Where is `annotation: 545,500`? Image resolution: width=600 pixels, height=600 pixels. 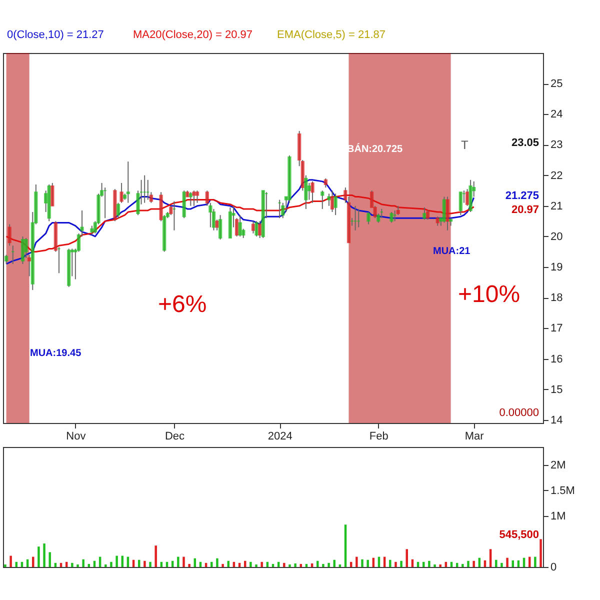 annotation: 545,500 is located at coordinates (519, 535).